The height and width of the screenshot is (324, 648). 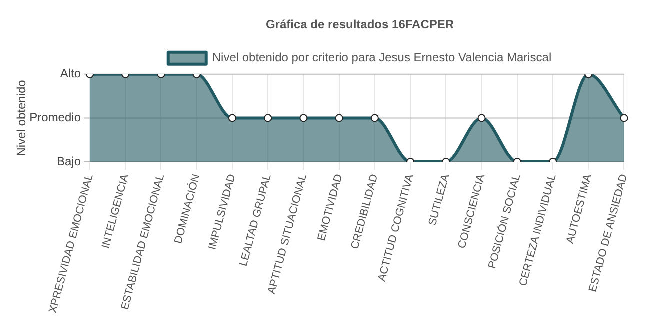 I want to click on ref-line-label: Bajo, so click(x=69, y=161).